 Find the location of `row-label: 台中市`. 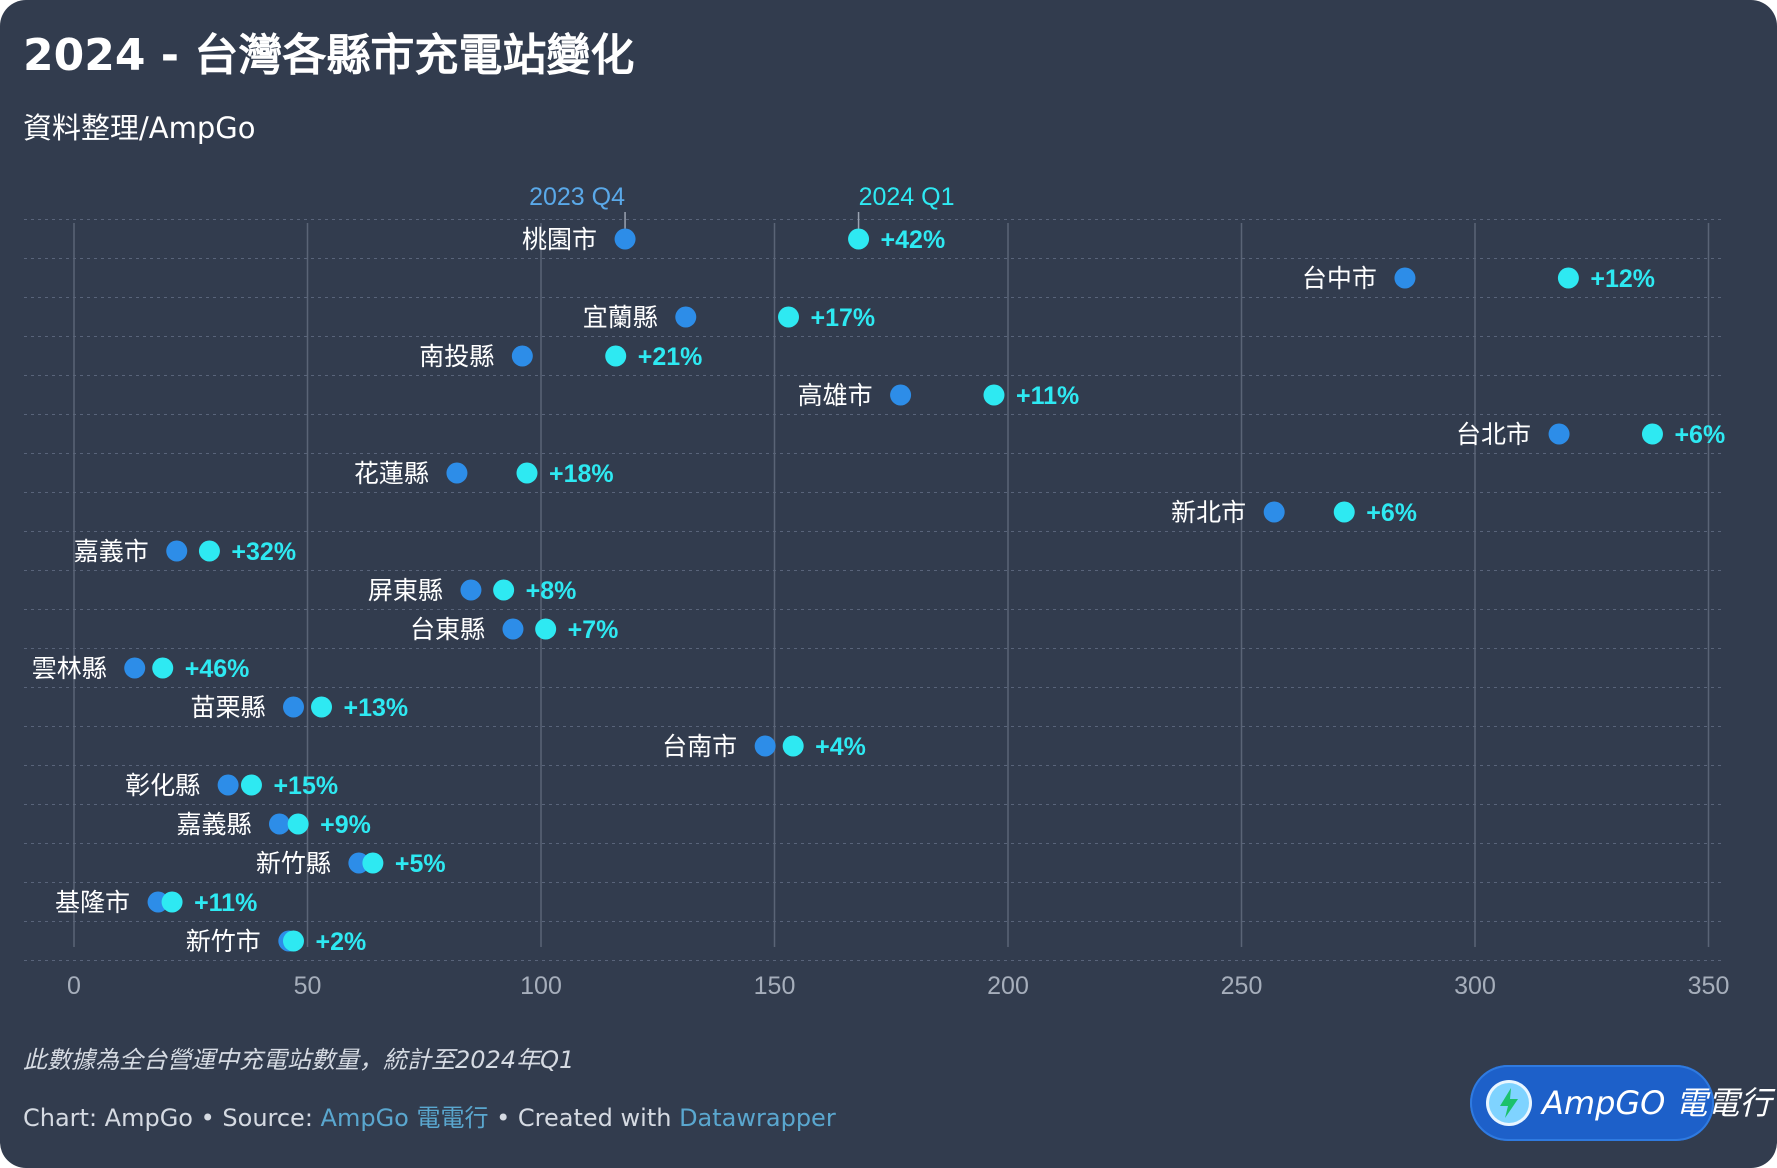

row-label: 台中市 is located at coordinates (1339, 278).